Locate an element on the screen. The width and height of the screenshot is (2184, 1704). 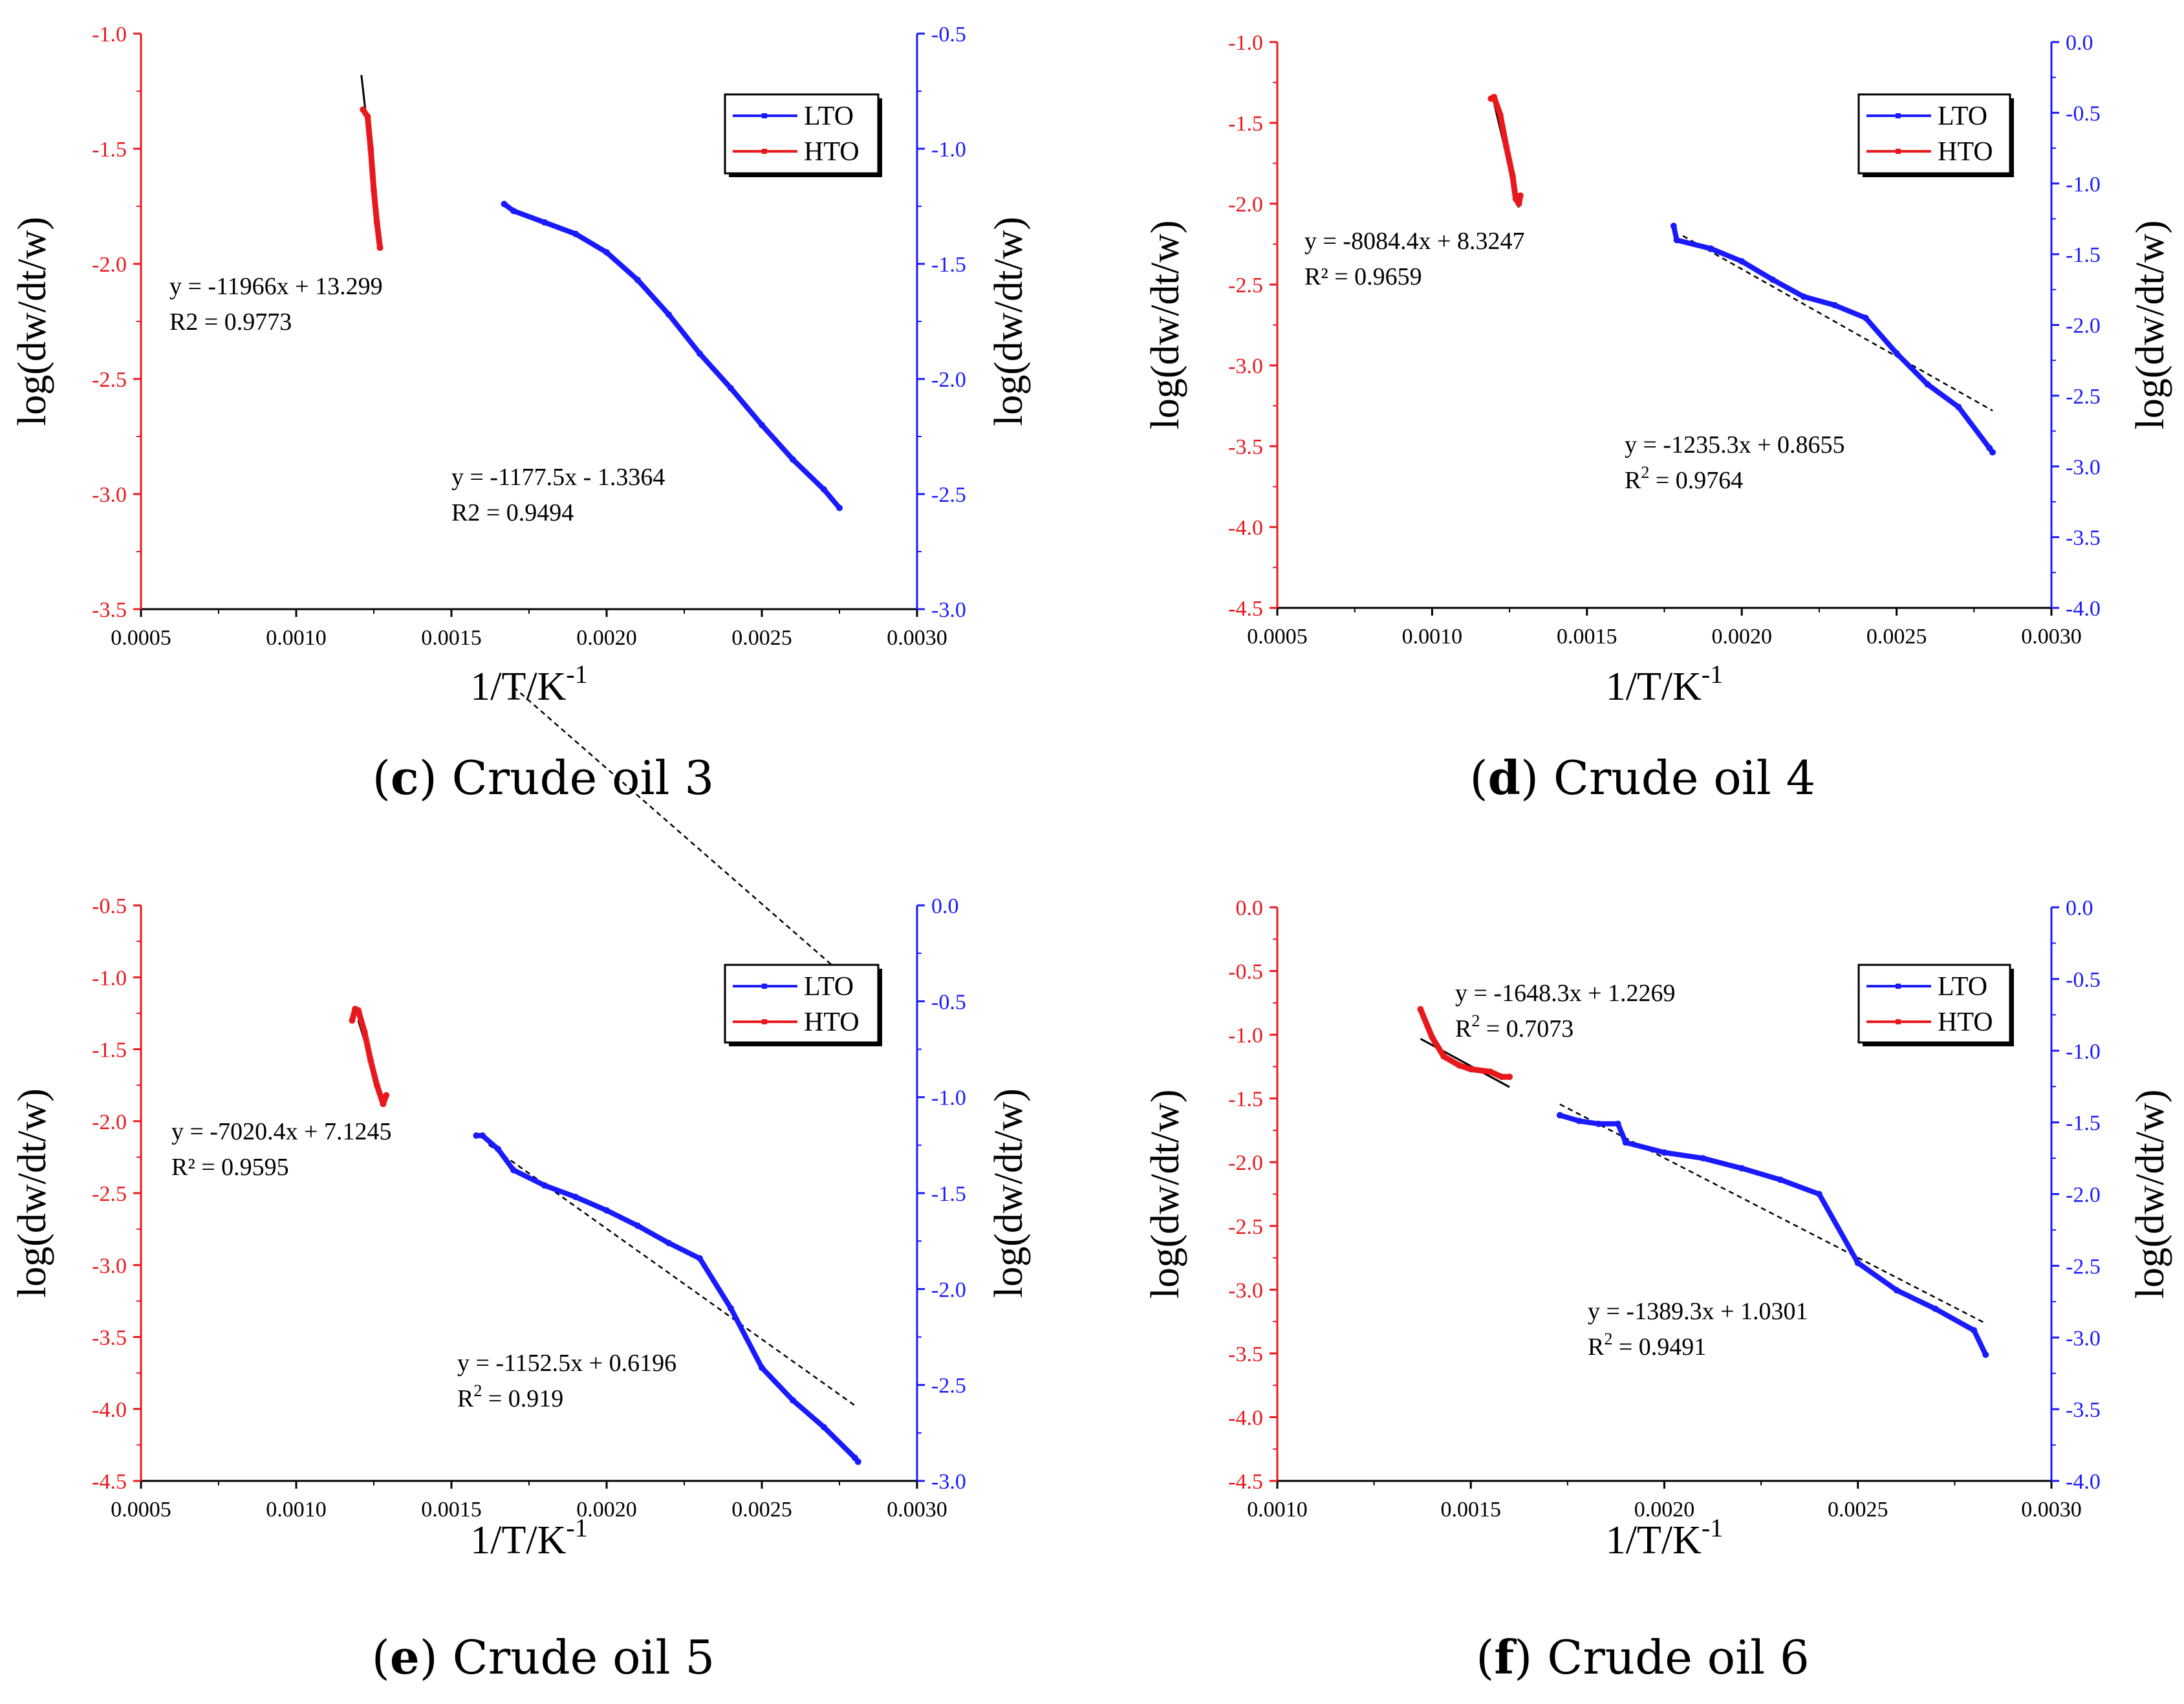
fit-equation: y = -11966x + 13.299 is located at coordinates (276, 286).